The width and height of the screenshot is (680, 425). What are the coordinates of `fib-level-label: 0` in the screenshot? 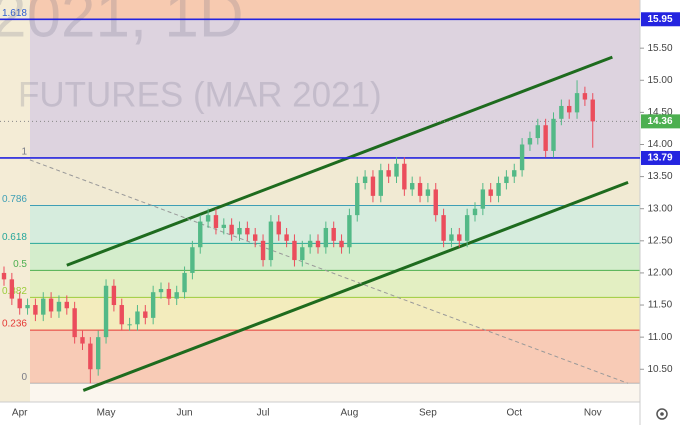 It's located at (24, 377).